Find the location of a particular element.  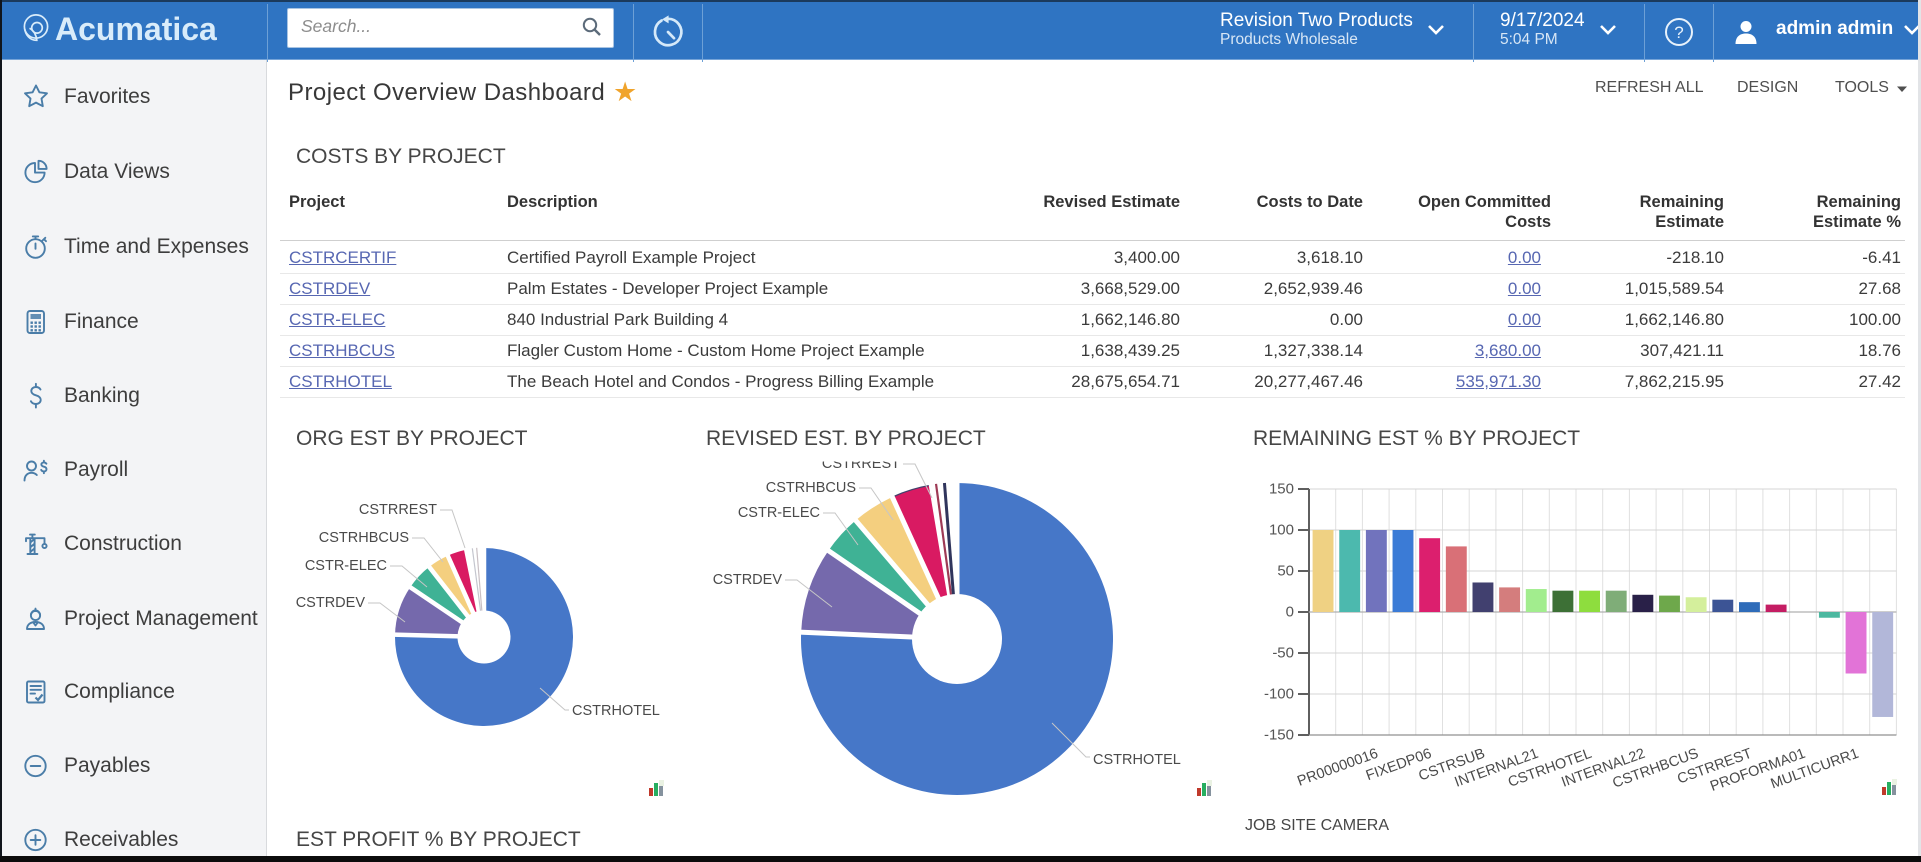

svg-text: -150 is located at coordinates (1279, 735).